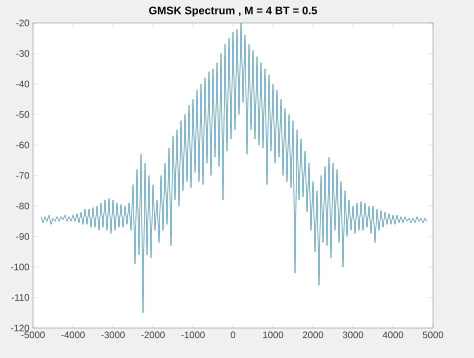 The width and height of the screenshot is (474, 358). I want to click on y-tick-label: -40, so click(23, 84).